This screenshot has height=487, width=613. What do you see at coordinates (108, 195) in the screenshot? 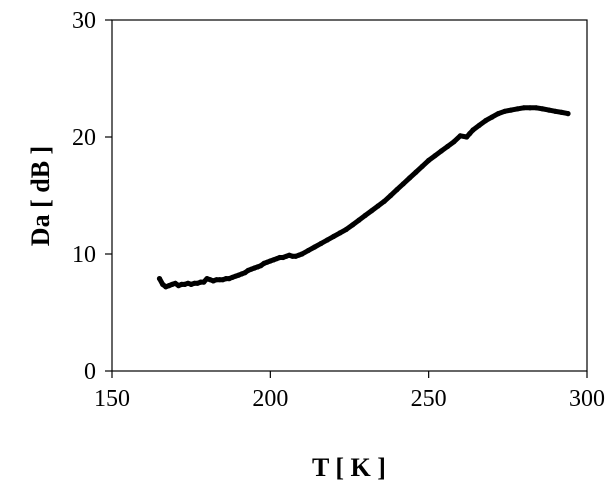
I see `y-axis-ticks` at bounding box center [108, 195].